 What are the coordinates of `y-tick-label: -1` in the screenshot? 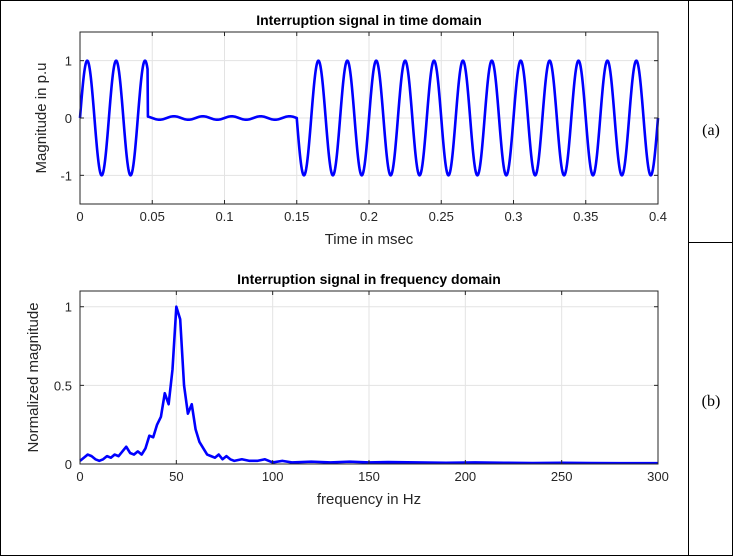 It's located at (66, 175).